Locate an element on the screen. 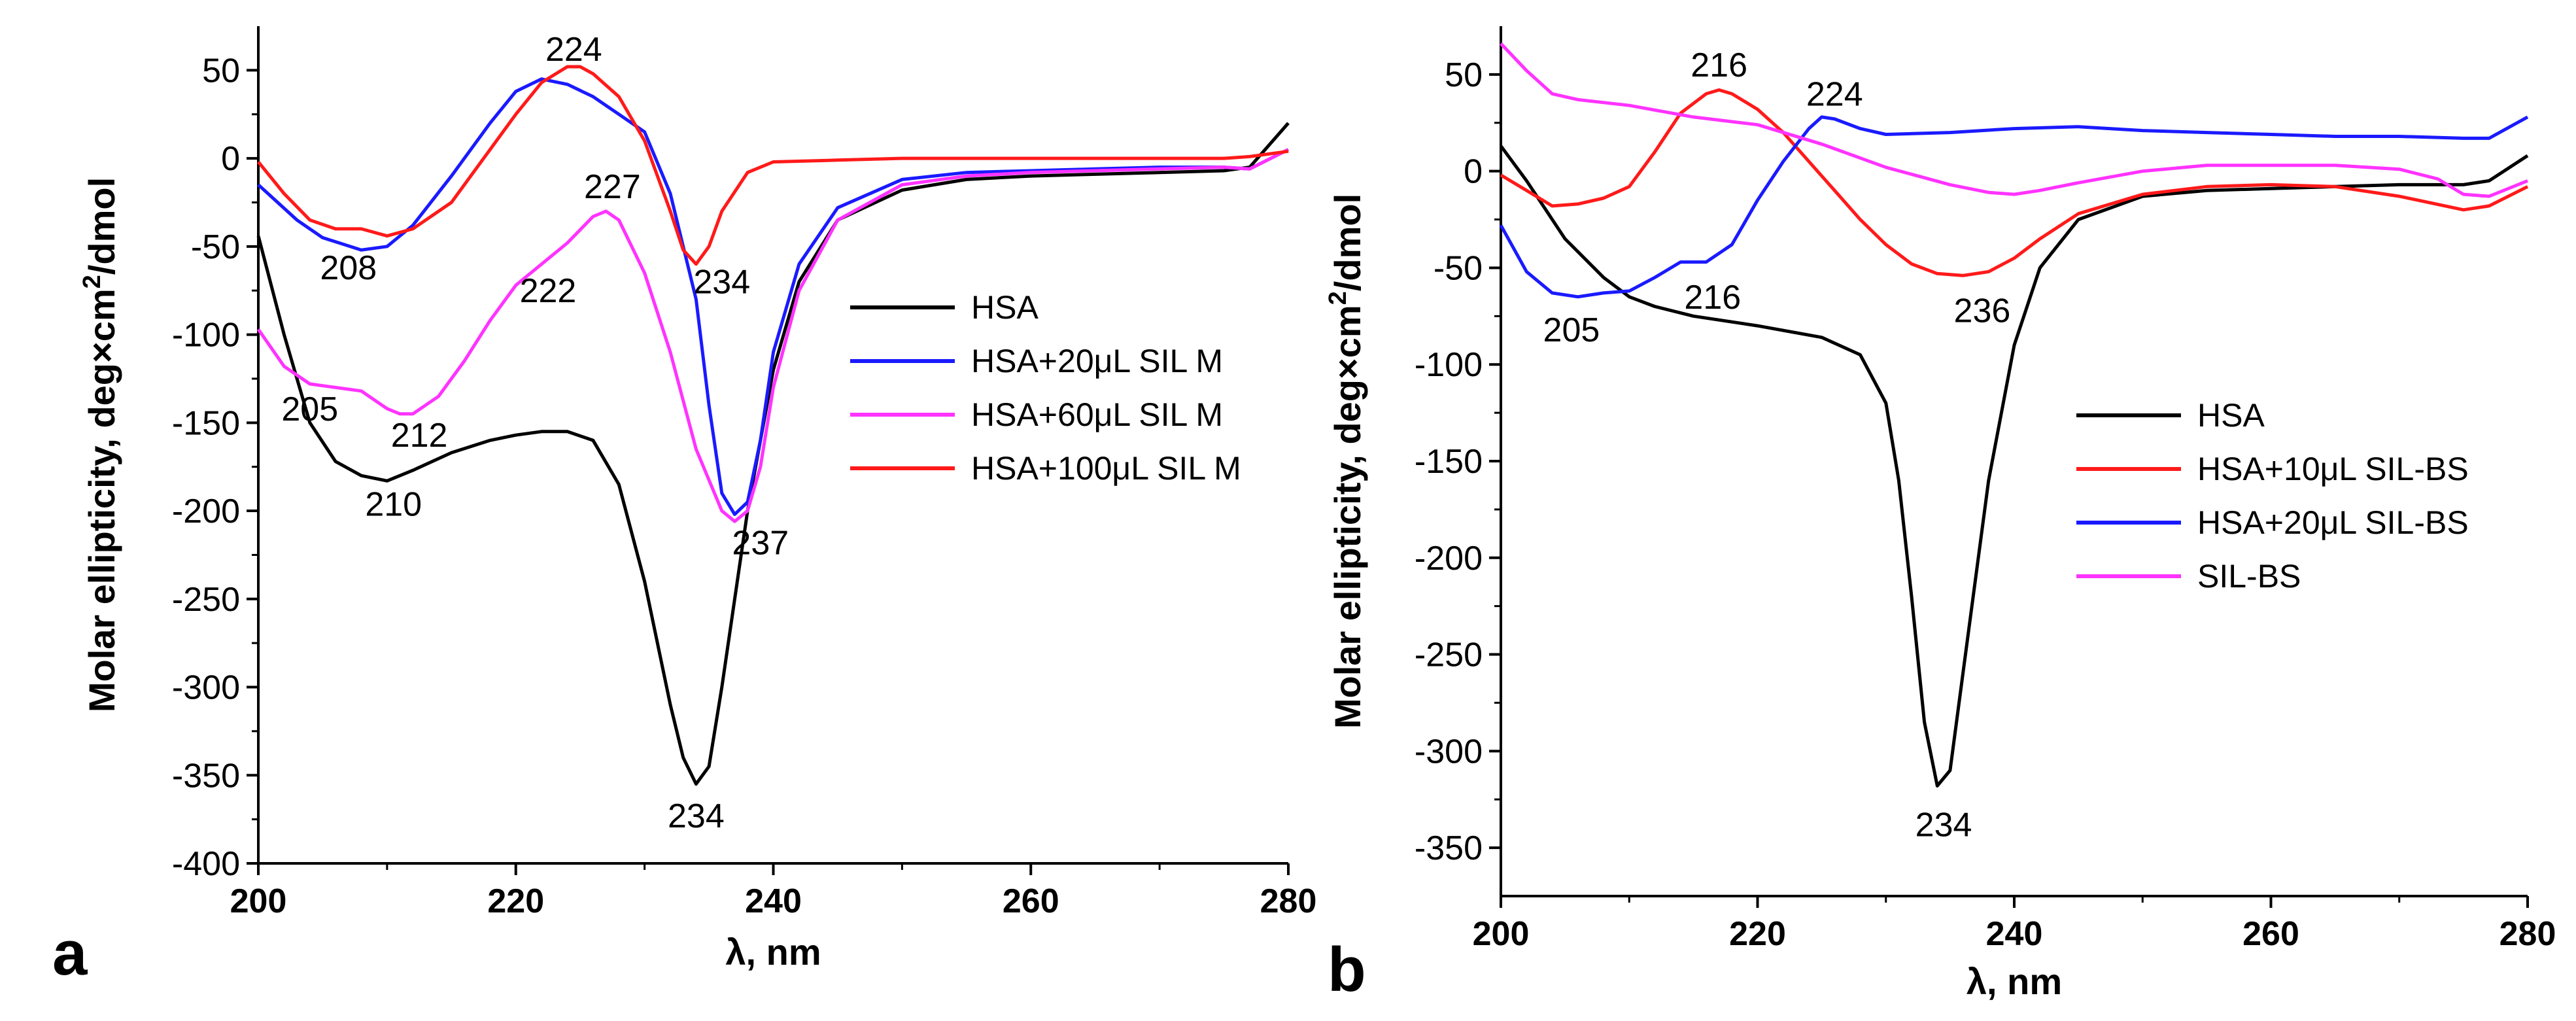 Image resolution: width=2576 pixels, height=1021 pixels. peak-annotation: 208 is located at coordinates (348, 268).